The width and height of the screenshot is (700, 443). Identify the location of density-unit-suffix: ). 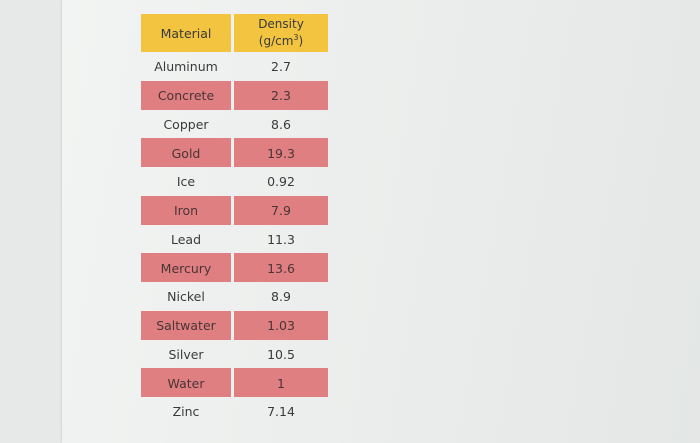
(301, 41).